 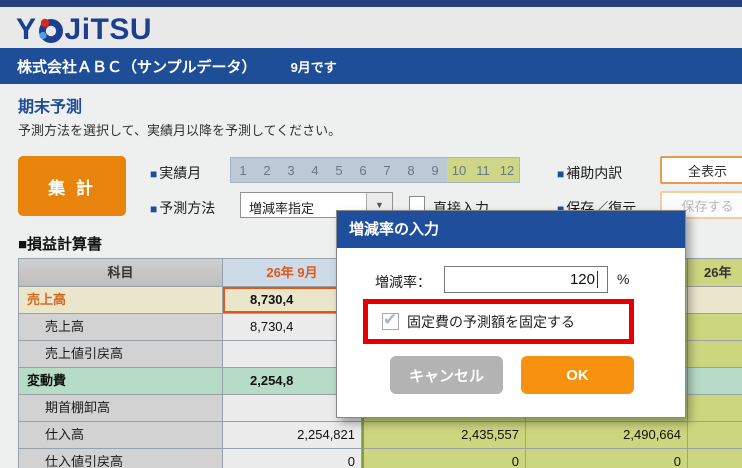 What do you see at coordinates (526, 279) in the screenshot?
I see `rate-input-field: 120` at bounding box center [526, 279].